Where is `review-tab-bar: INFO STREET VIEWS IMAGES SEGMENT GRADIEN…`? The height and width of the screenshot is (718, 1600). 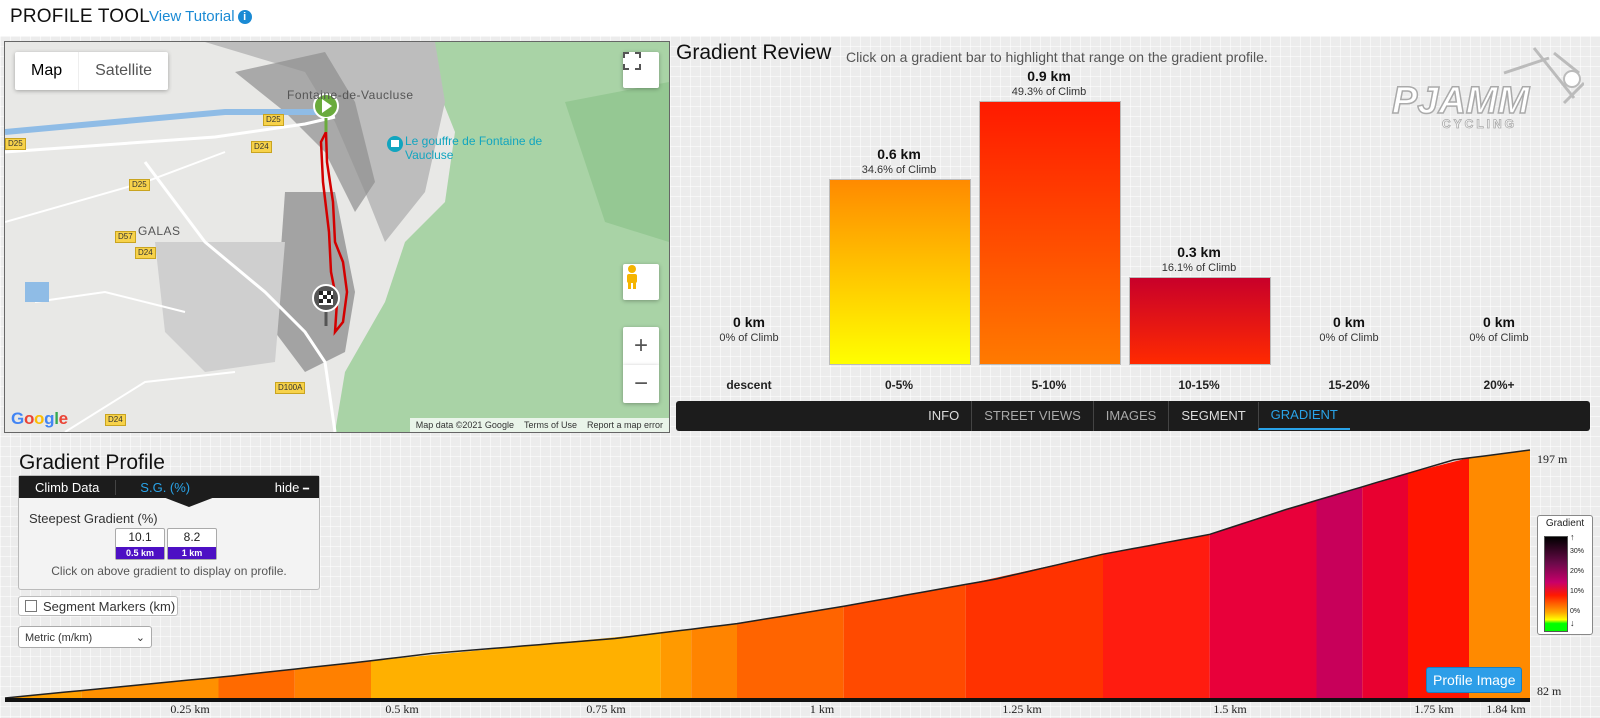
review-tab-bar: INFO STREET VIEWS IMAGES SEGMENT GRADIEN… is located at coordinates (1133, 416).